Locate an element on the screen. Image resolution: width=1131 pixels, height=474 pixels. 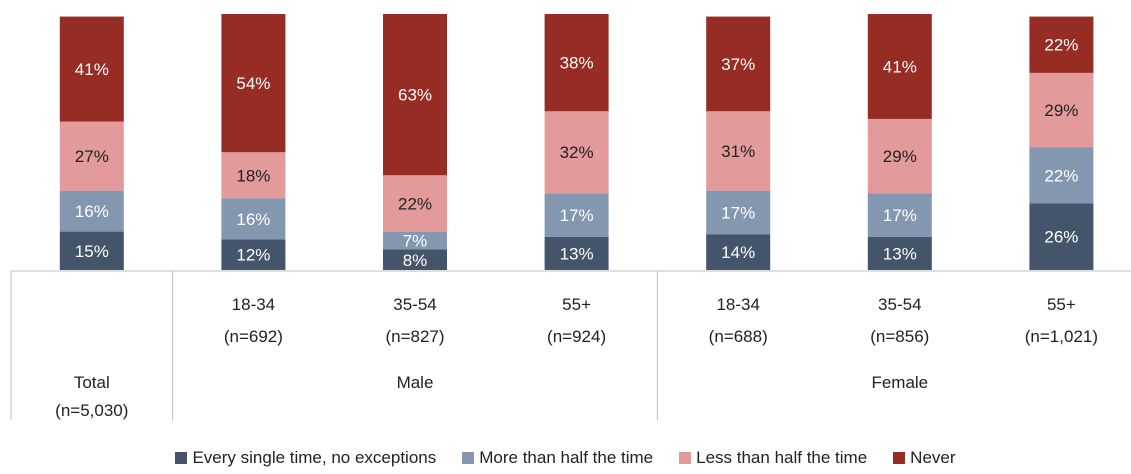
data-label: 63% is located at coordinates (415, 95).